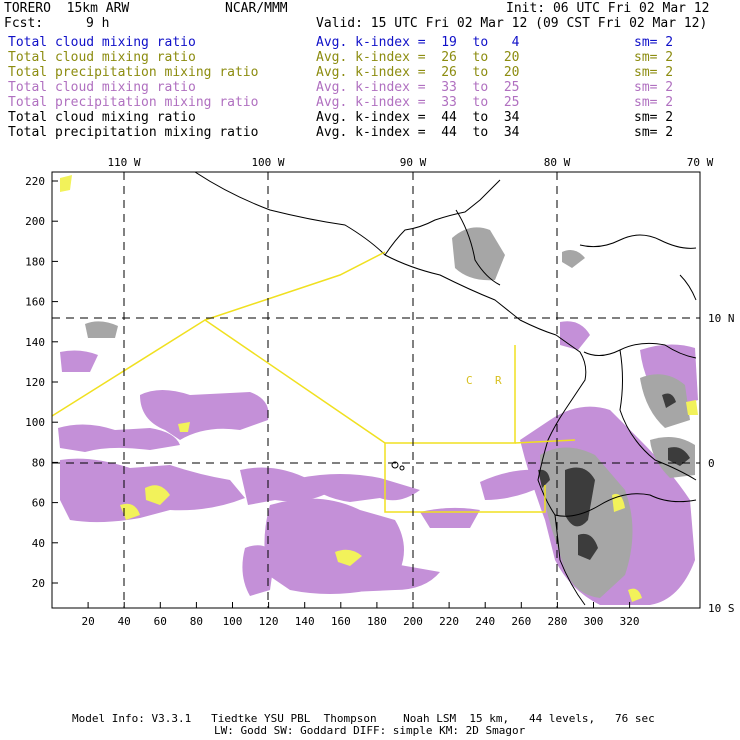 This screenshot has height=740, width=740. I want to click on region-label: C, so click(469, 380).